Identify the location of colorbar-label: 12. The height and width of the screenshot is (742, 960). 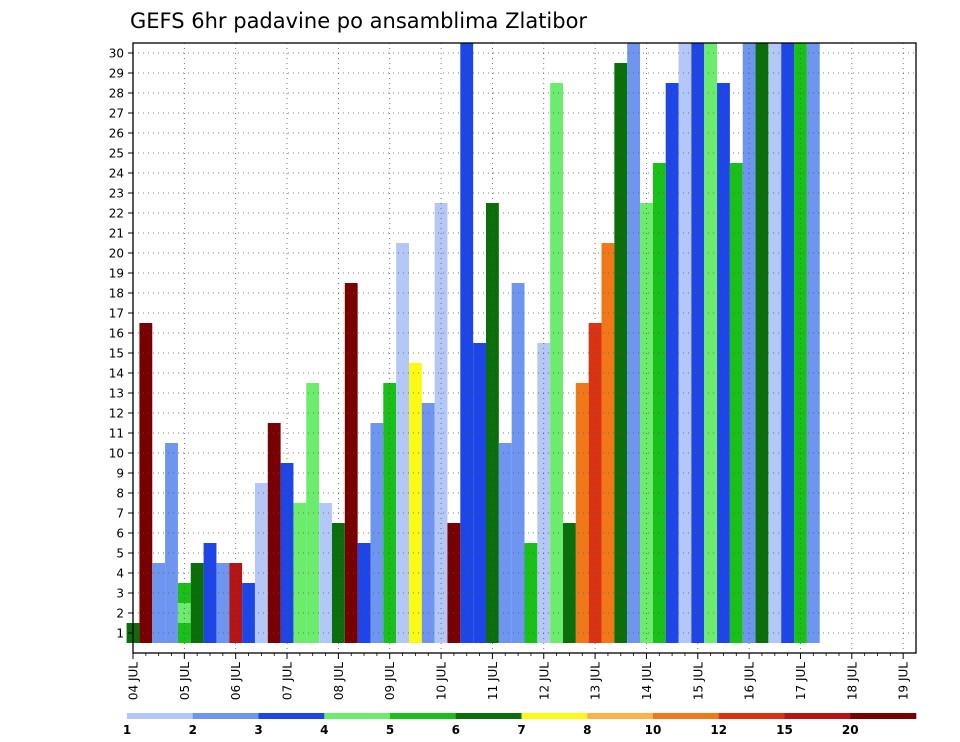
(718, 730).